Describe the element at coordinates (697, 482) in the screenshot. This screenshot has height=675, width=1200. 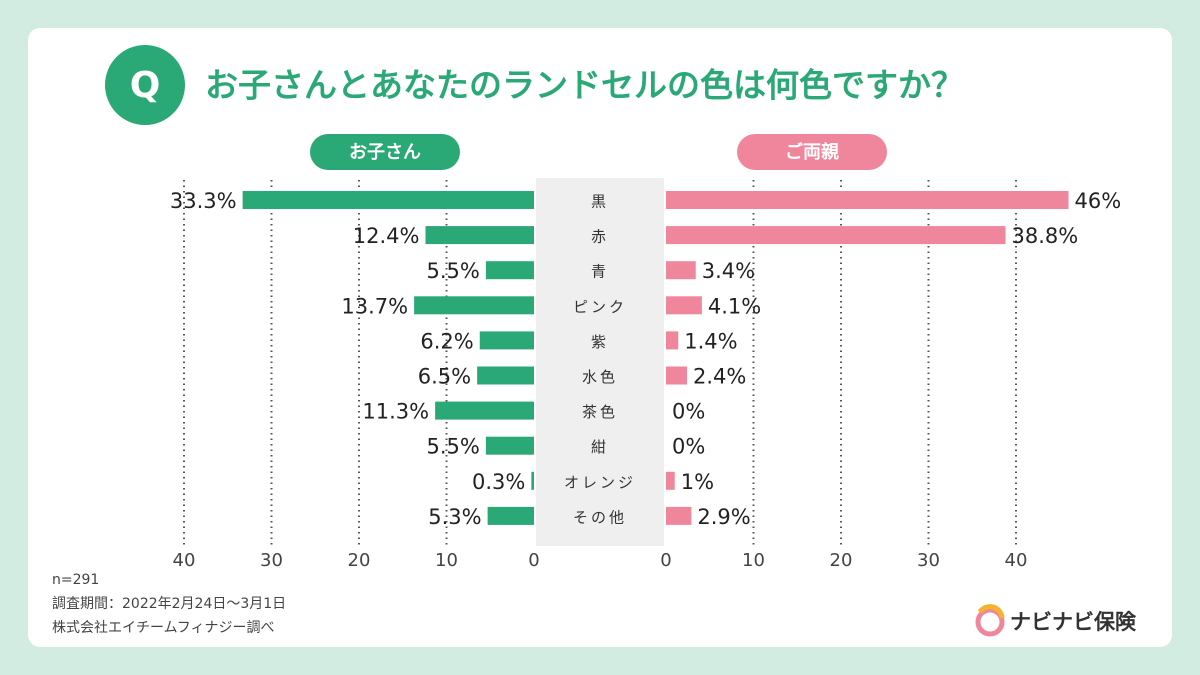
I see `value-label: 1%` at that location.